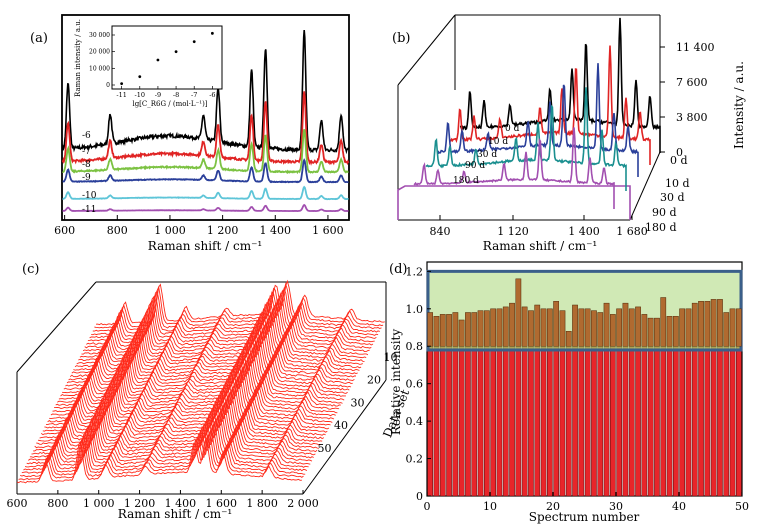 The height and width of the screenshot is (529, 760). Describe the element at coordinates (540, 246) in the screenshot. I see `panel-b-x-axis-label: Raman shift / cm⁻¹` at that location.